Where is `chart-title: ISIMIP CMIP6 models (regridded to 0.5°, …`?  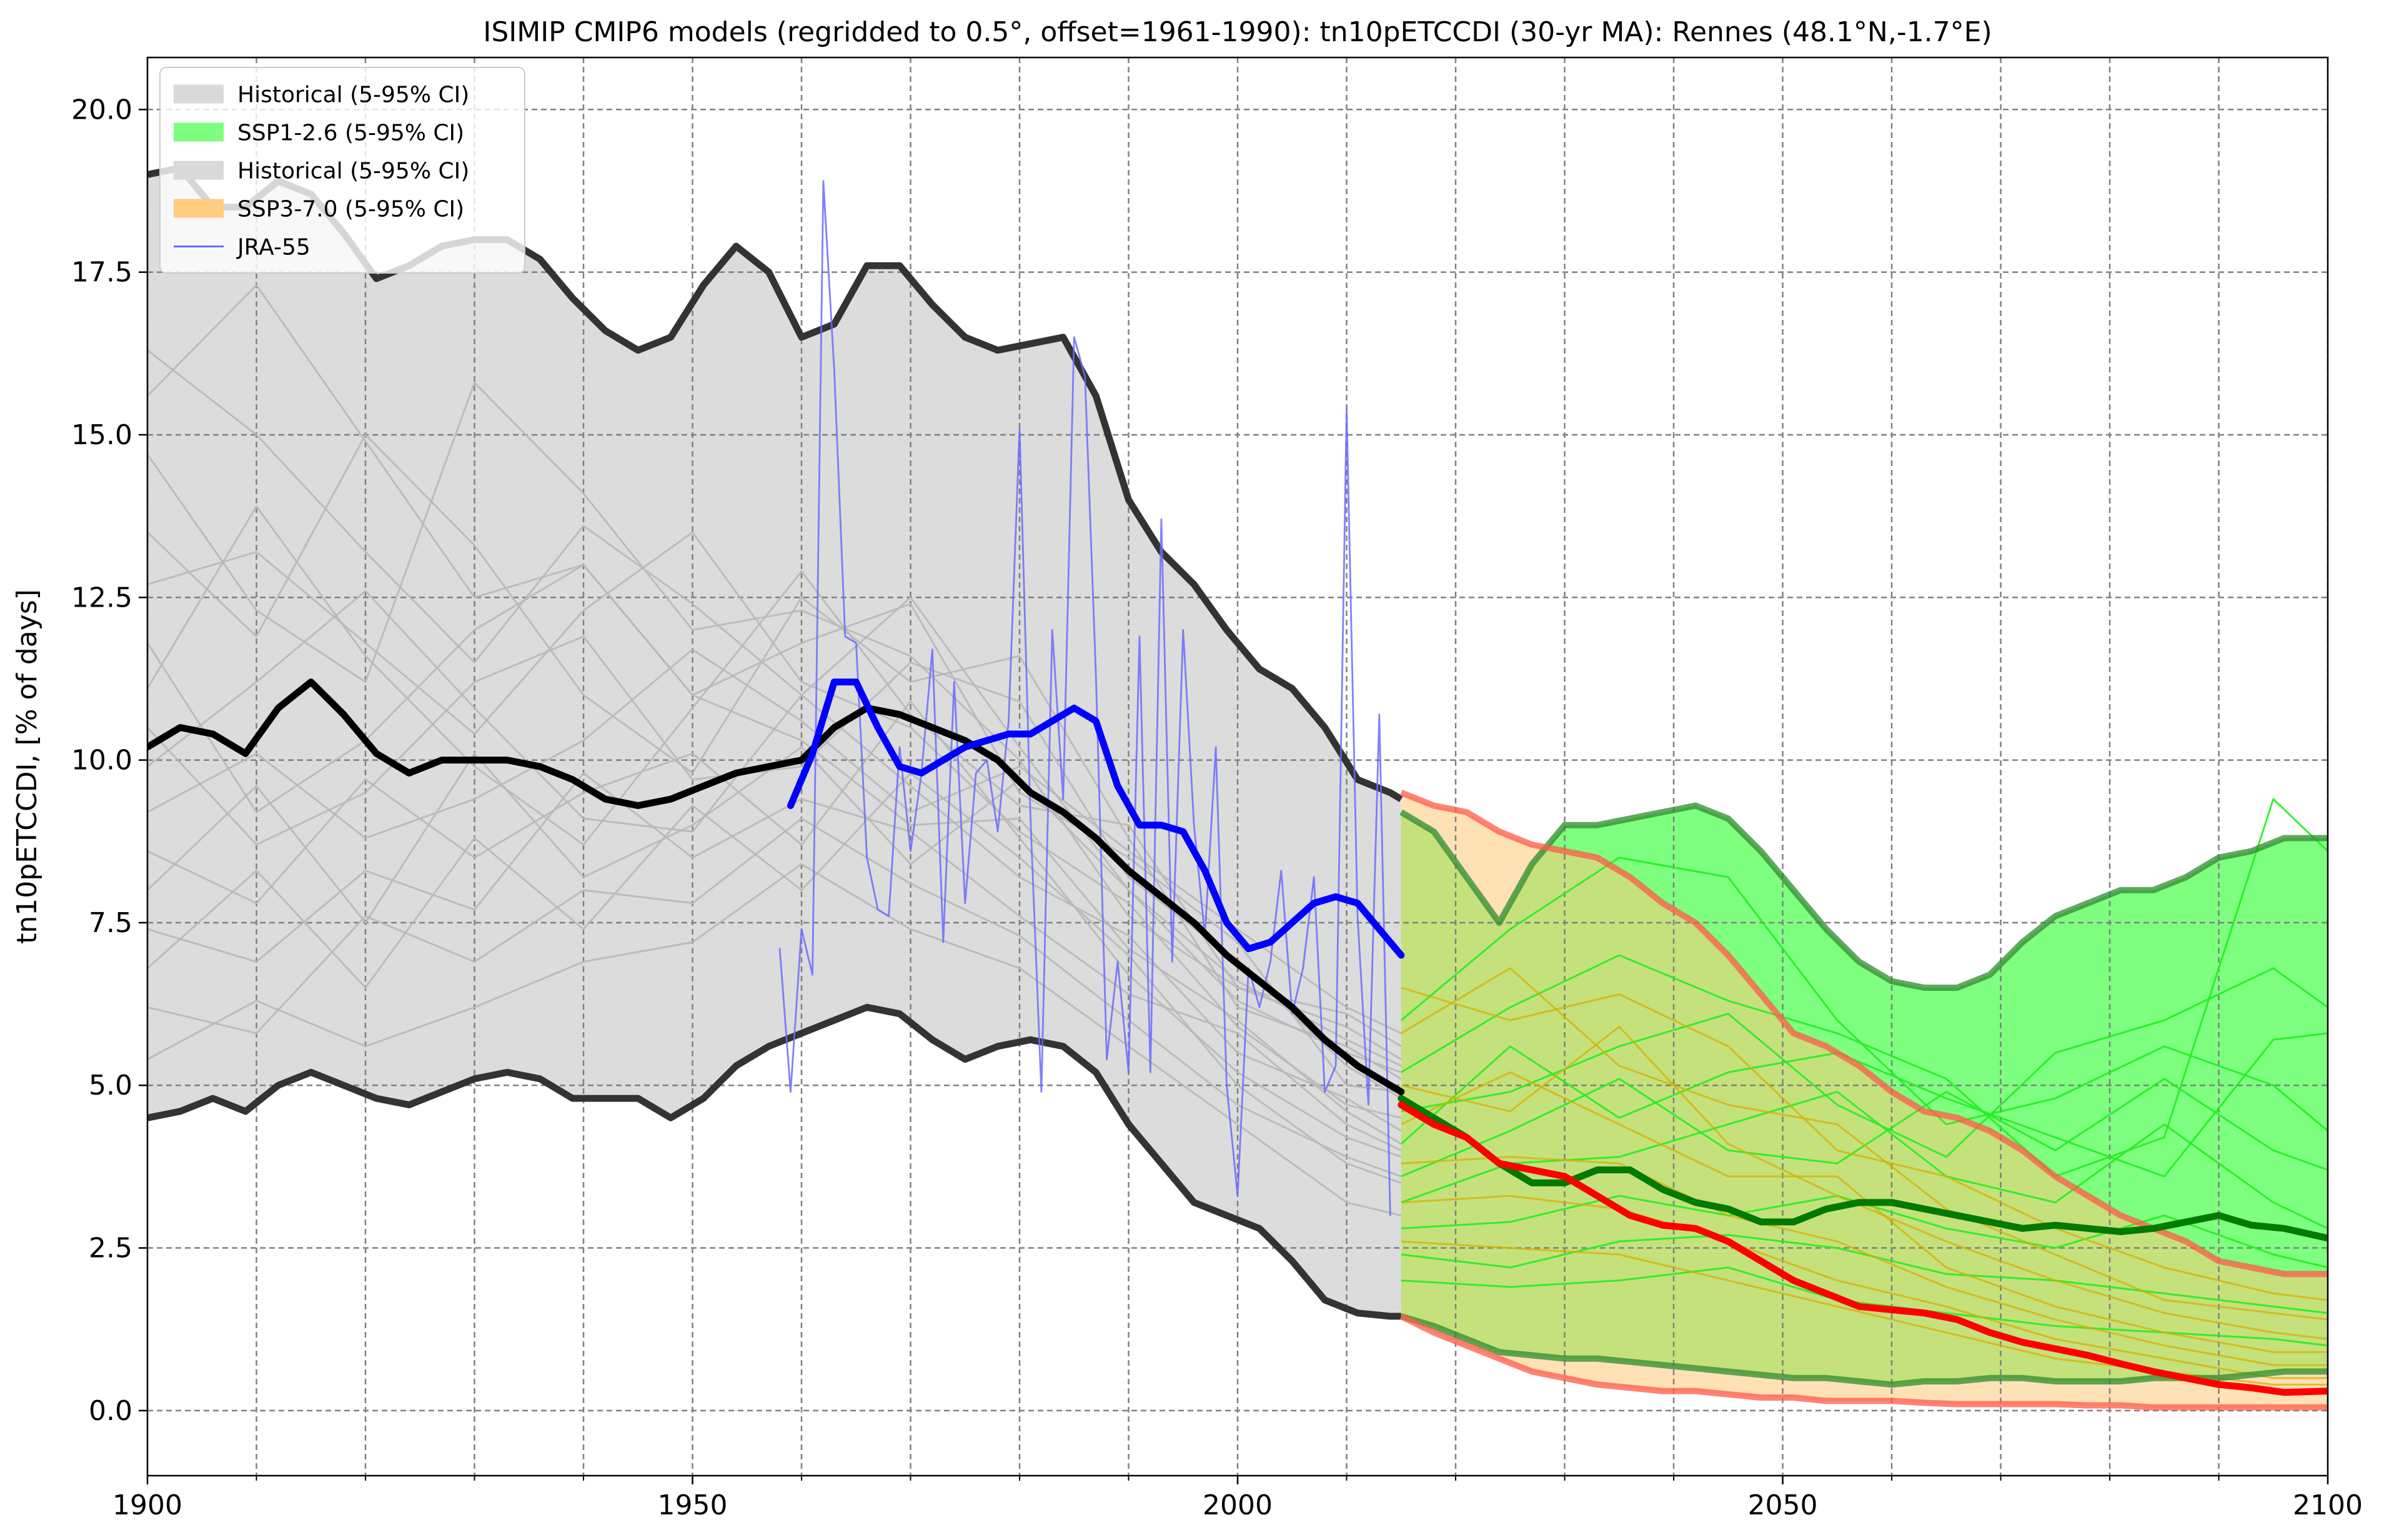 chart-title: ISIMIP CMIP6 models (regridded to 0.5°, … is located at coordinates (1237, 32).